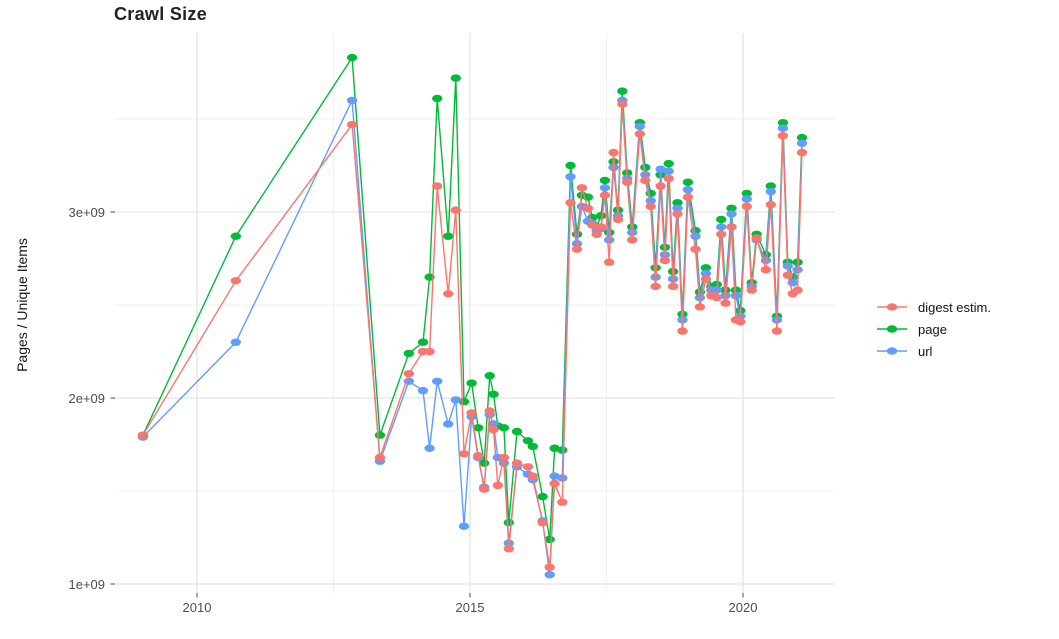  I want to click on legend-key-url, so click(892, 351).